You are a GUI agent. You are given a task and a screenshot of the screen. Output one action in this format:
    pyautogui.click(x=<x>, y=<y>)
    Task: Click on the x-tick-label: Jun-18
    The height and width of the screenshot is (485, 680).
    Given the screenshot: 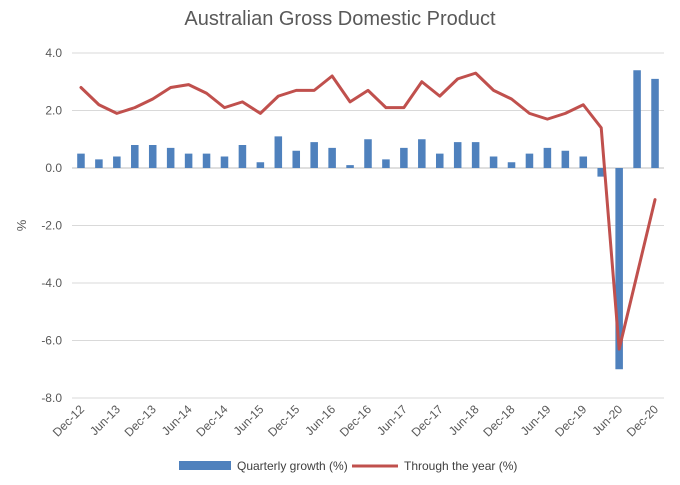 What is the action you would take?
    pyautogui.click(x=464, y=420)
    